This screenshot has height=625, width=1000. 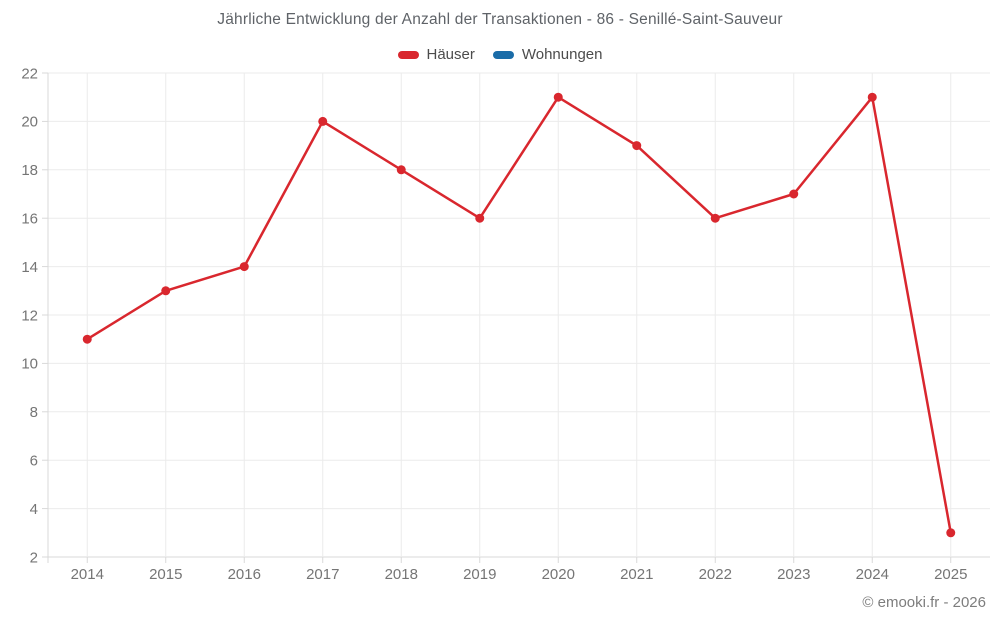 I want to click on x-tick-label: 2014, so click(x=87, y=574).